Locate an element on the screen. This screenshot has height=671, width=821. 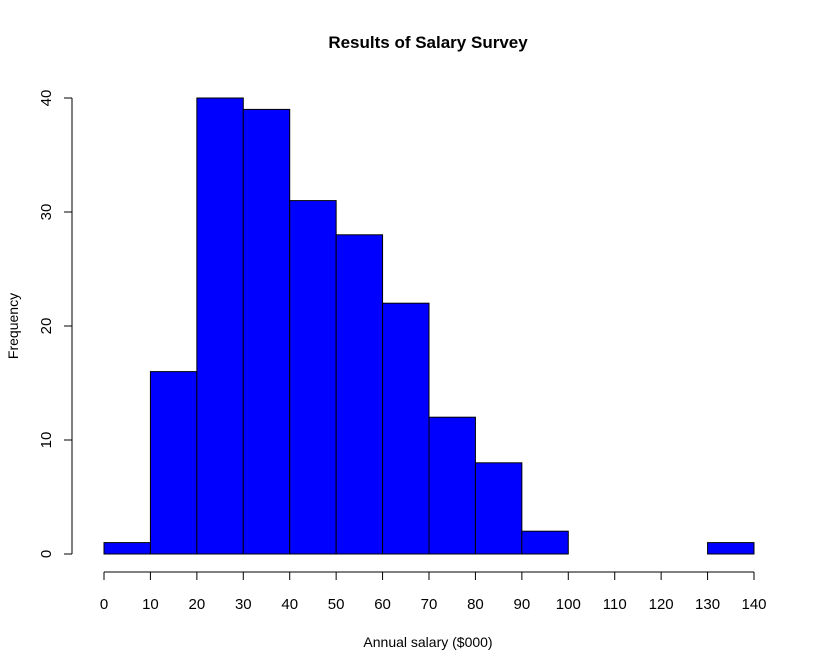
y-tick-label-30: 30 is located at coordinates (46, 212).